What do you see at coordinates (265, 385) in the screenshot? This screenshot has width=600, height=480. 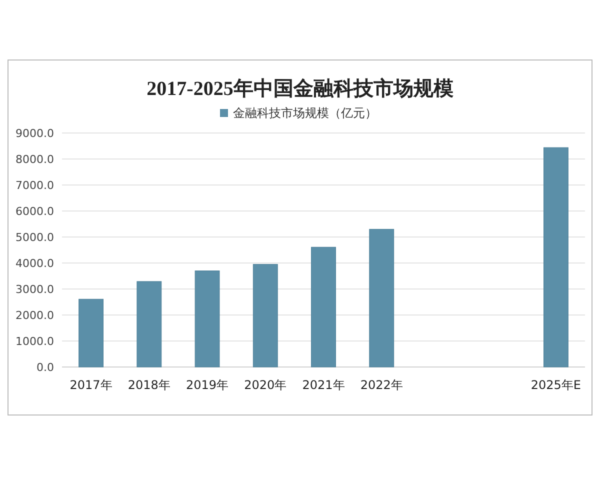 I see `x-tick-label: 2020年` at bounding box center [265, 385].